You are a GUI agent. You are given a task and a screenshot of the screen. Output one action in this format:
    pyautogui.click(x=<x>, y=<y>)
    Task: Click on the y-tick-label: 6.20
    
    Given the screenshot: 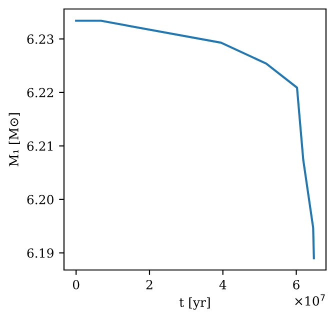 What is the action you would take?
    pyautogui.click(x=40, y=199)
    